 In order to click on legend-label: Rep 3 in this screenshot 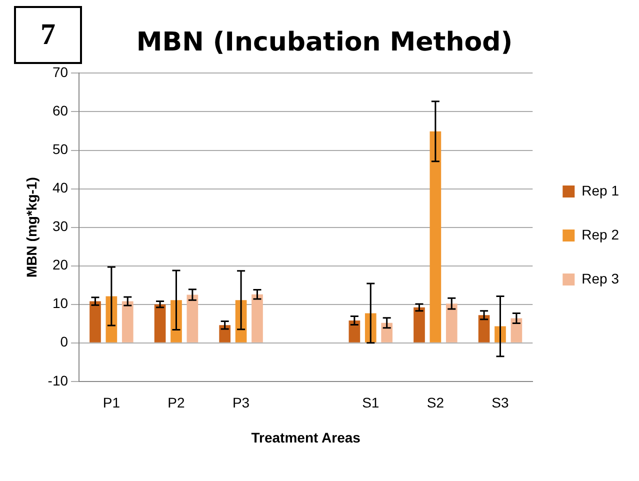, I will do `click(601, 278)`.